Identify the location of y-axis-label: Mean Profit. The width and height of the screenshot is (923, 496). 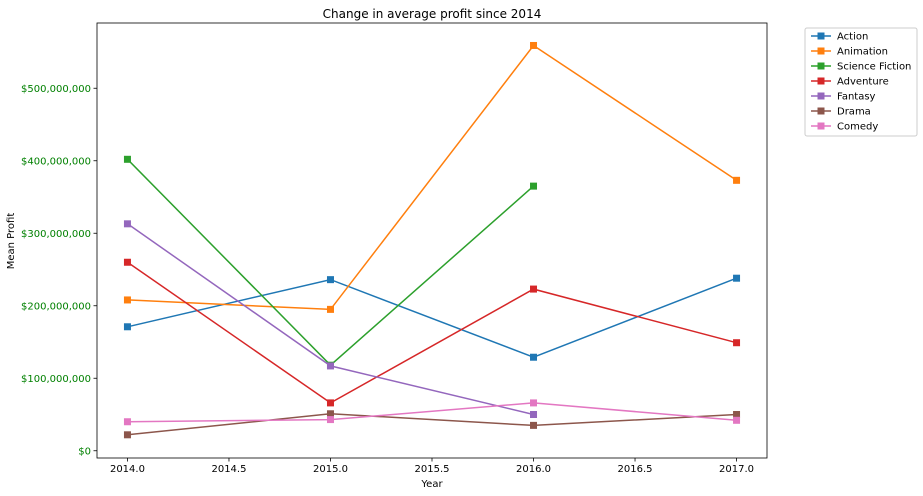
(11, 241).